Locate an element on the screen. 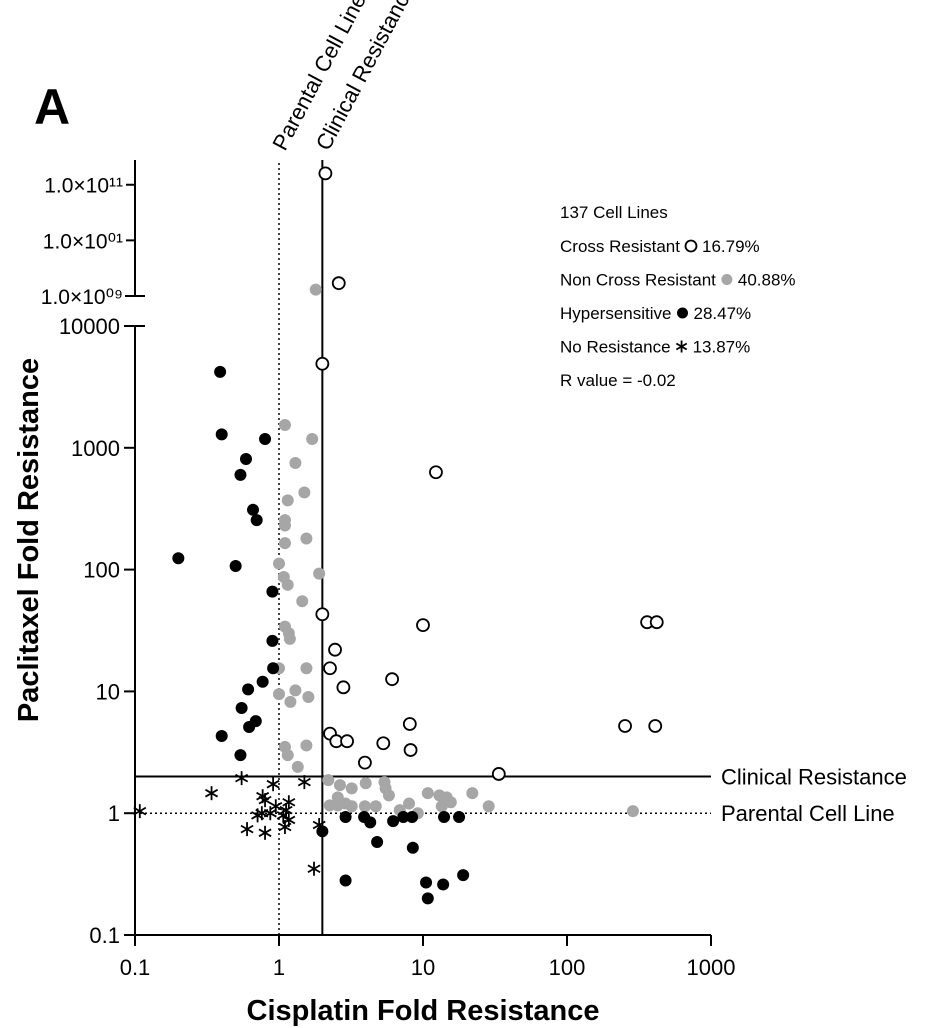  y-tick-label: 10 is located at coordinates (108, 691).